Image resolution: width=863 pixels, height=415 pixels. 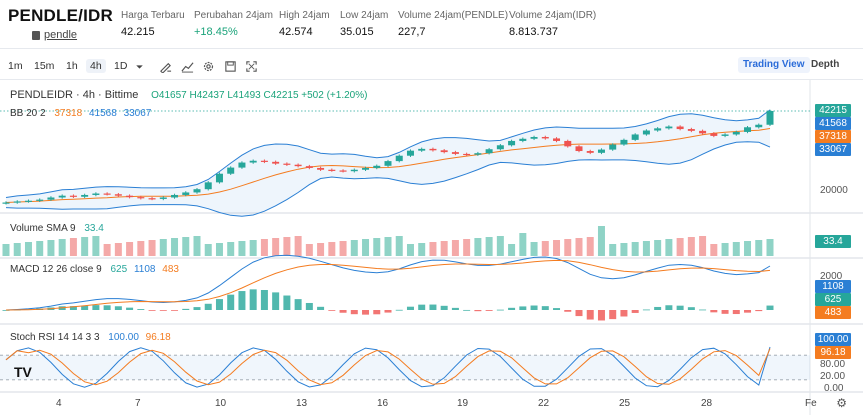 What do you see at coordinates (139, 66) in the screenshot?
I see `chevron-down-icon` at bounding box center [139, 66].